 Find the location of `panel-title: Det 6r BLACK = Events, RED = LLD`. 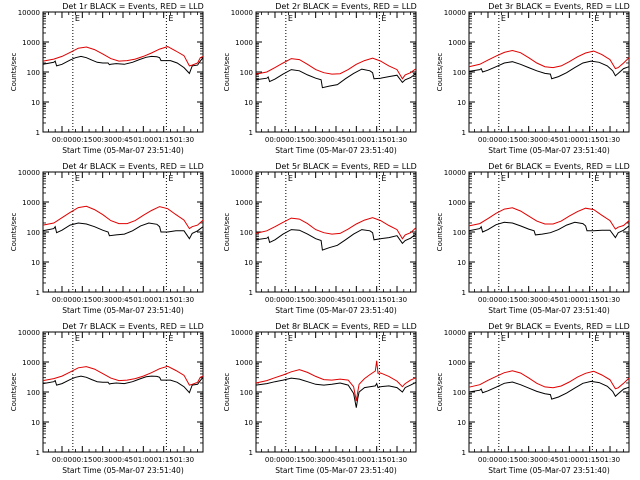

panel-title: Det 6r BLACK = Events, RED = LLD is located at coordinates (559, 166).